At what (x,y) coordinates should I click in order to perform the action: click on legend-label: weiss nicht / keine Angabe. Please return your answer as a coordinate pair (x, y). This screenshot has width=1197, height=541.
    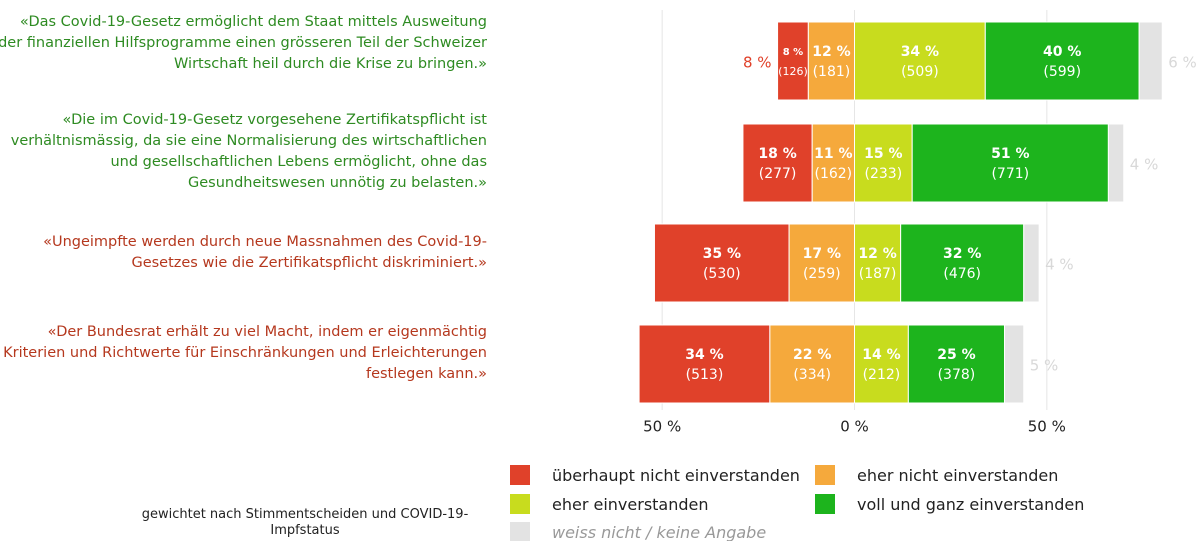
    Looking at the image, I should click on (659, 531).